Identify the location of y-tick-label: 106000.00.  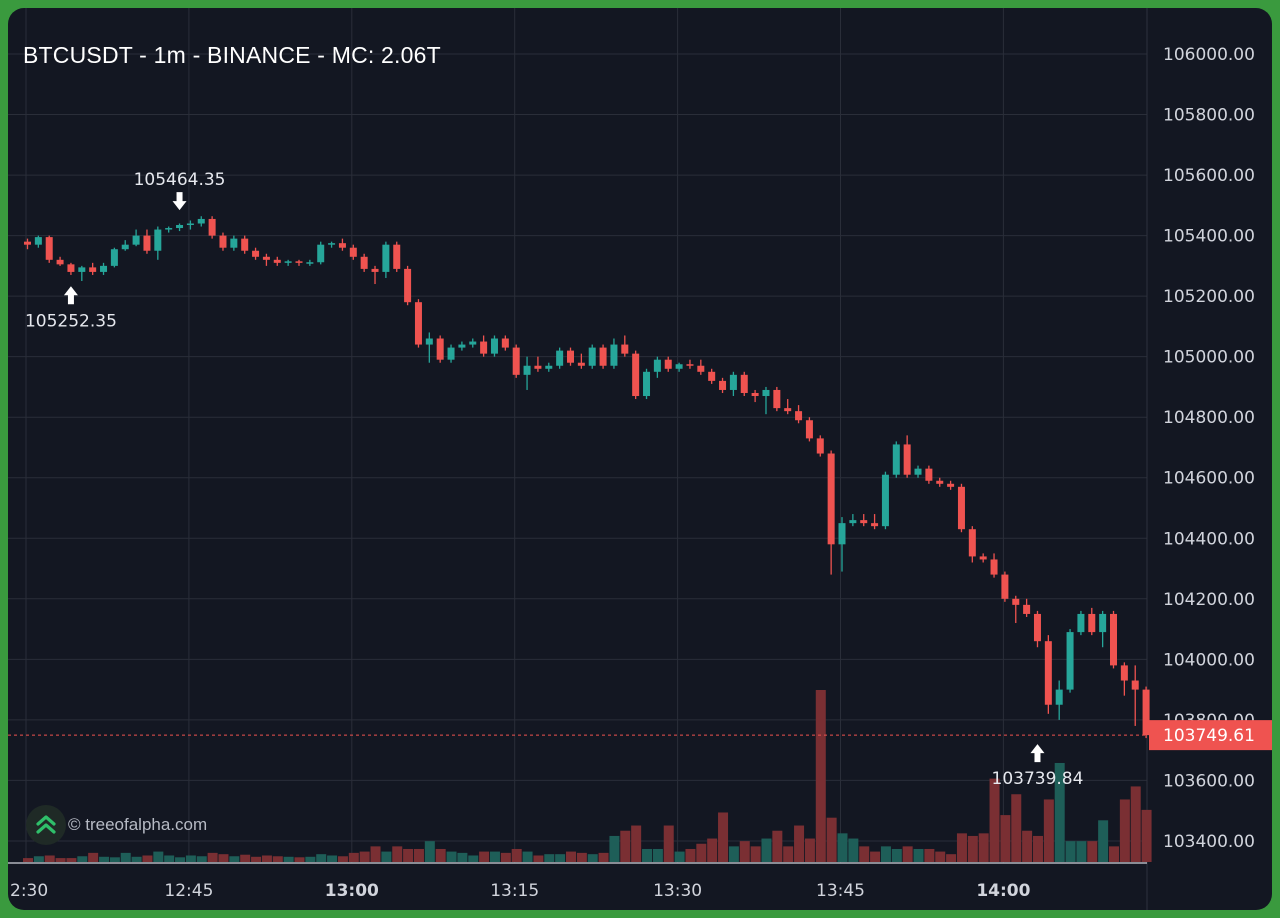
(1209, 55).